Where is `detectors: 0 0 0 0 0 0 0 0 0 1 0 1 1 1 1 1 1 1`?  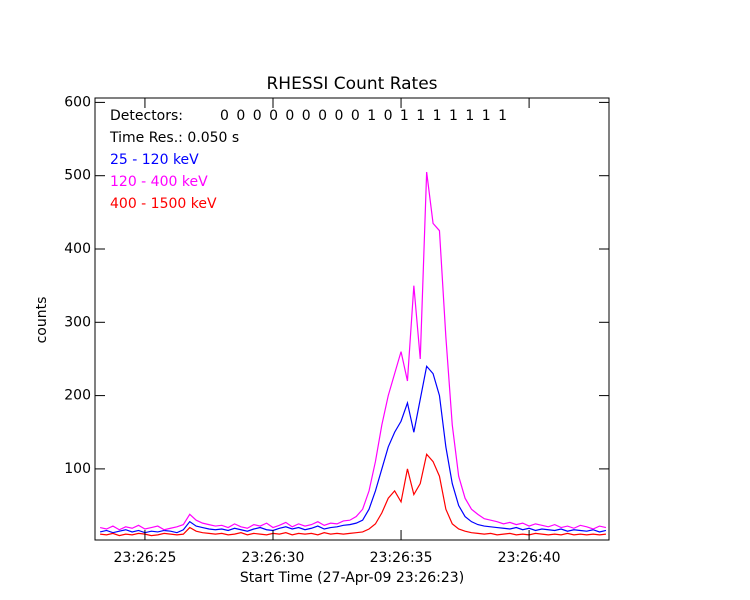
detectors: 0 0 0 0 0 0 0 0 0 1 0 1 1 1 1 1 1 1 is located at coordinates (364, 116).